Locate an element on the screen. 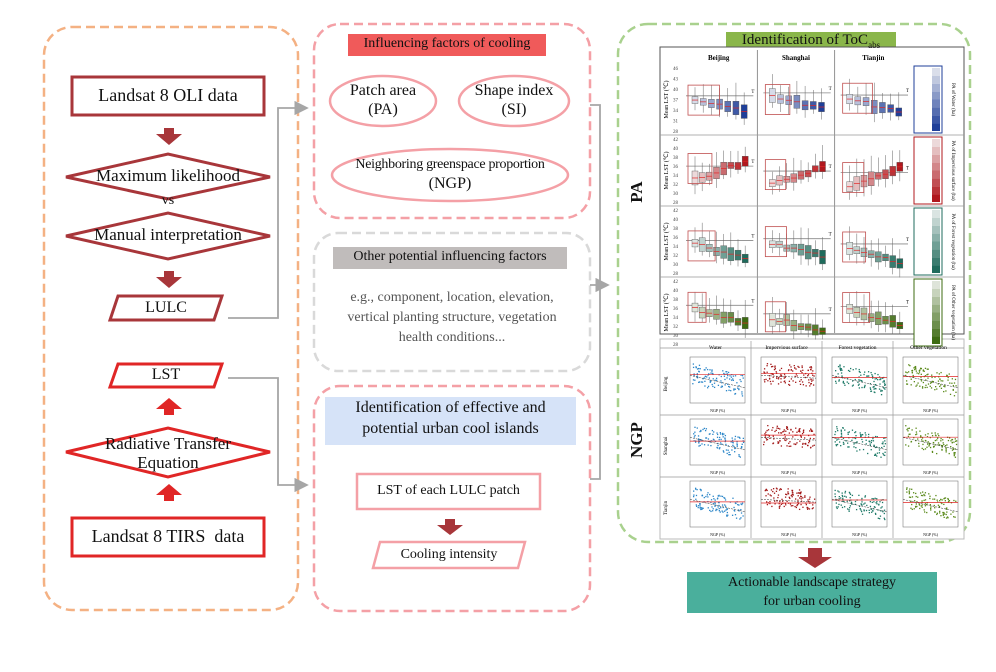  cool-islands-title-2: potential urban cool islands is located at coordinates (450, 428).